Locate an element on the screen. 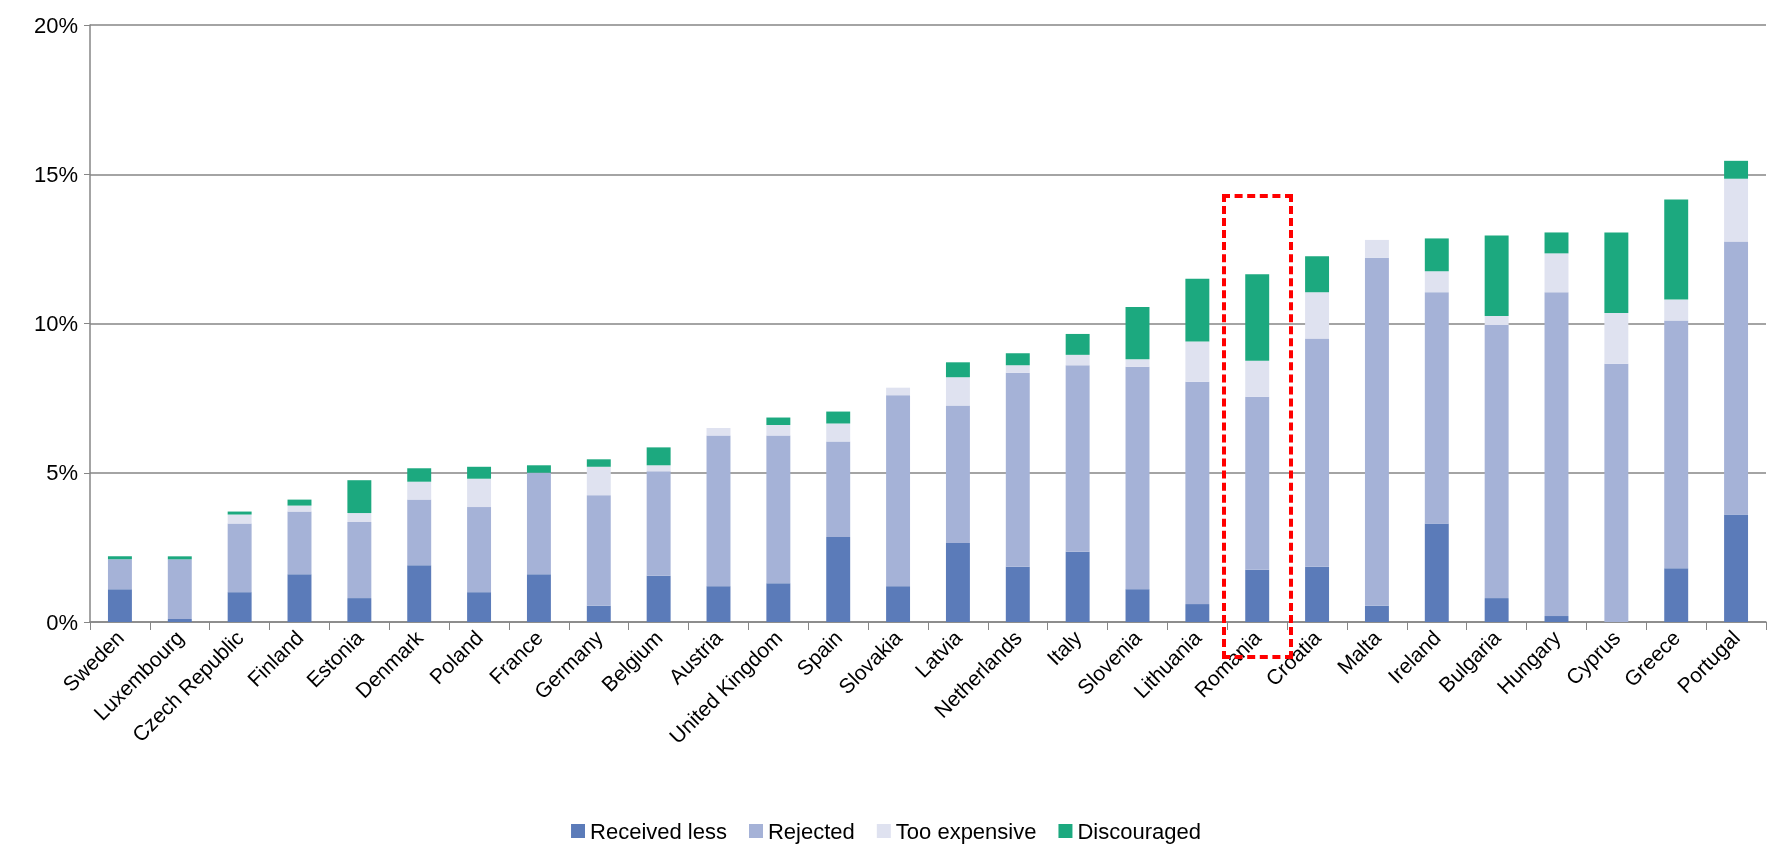 The height and width of the screenshot is (847, 1772). legend-label: Received less is located at coordinates (658, 831).